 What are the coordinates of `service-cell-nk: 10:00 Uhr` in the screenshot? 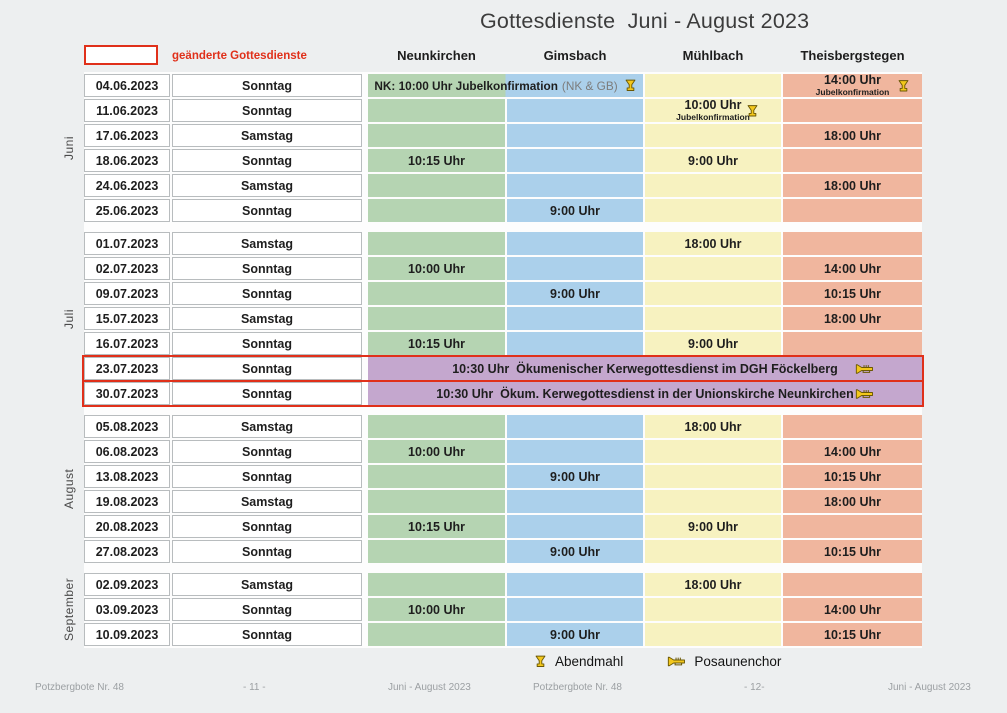 It's located at (436, 268).